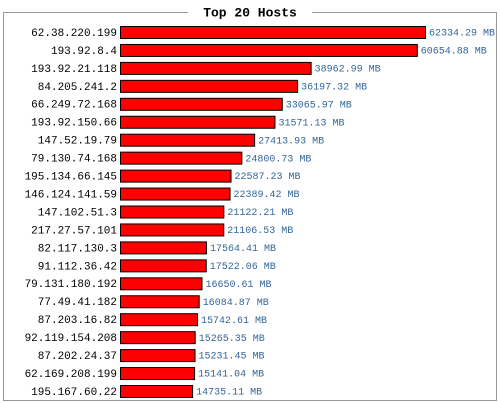  What do you see at coordinates (84, 52) in the screenshot?
I see `category-label: 193.92.8.4` at bounding box center [84, 52].